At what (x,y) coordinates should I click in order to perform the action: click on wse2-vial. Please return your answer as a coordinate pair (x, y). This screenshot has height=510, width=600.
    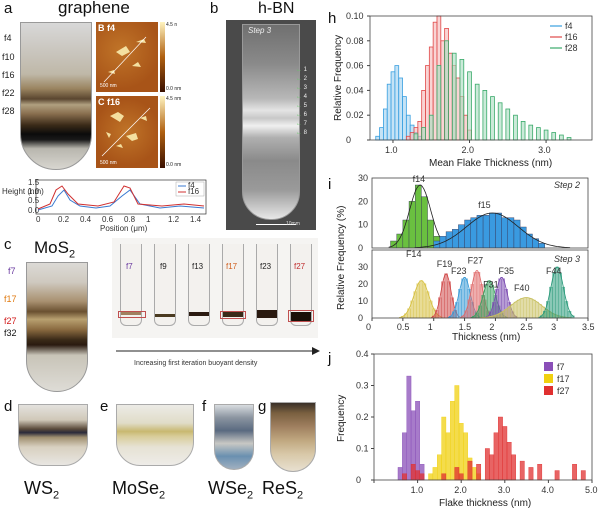
    Looking at the image, I should click on (234, 437).